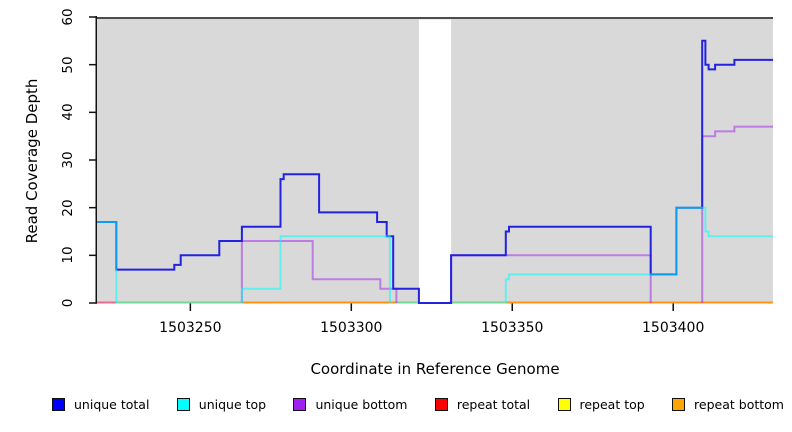 The width and height of the screenshot is (792, 432). I want to click on legend-item-repeat-total: repeat total, so click(482, 404).